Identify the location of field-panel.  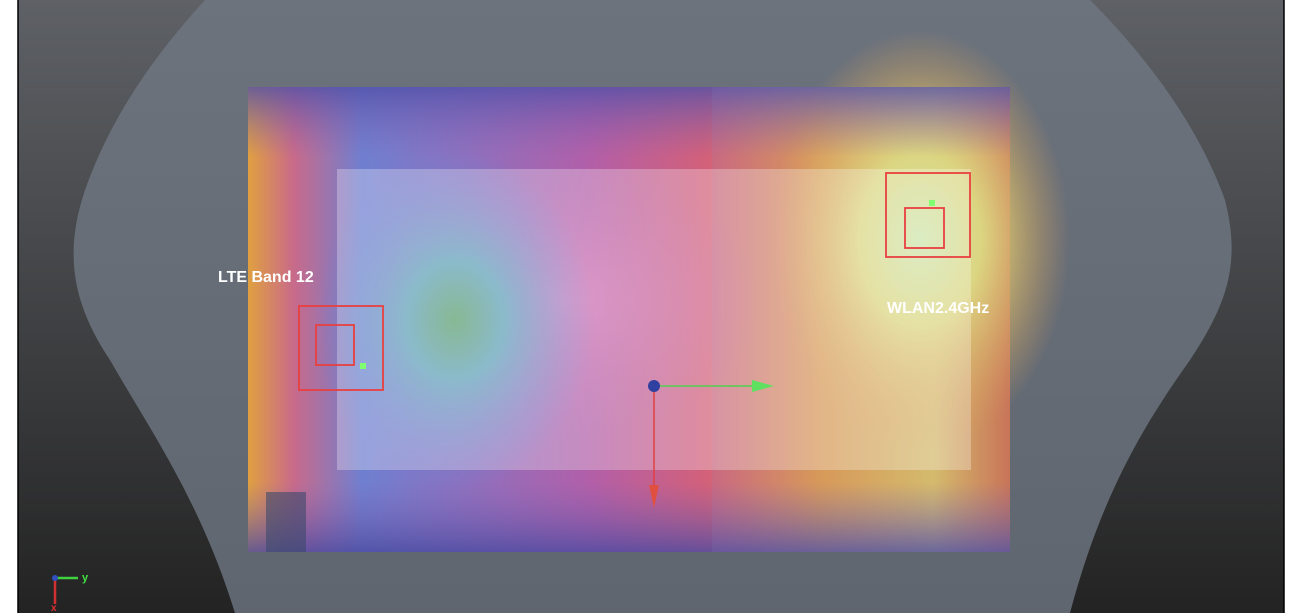
(286, 522).